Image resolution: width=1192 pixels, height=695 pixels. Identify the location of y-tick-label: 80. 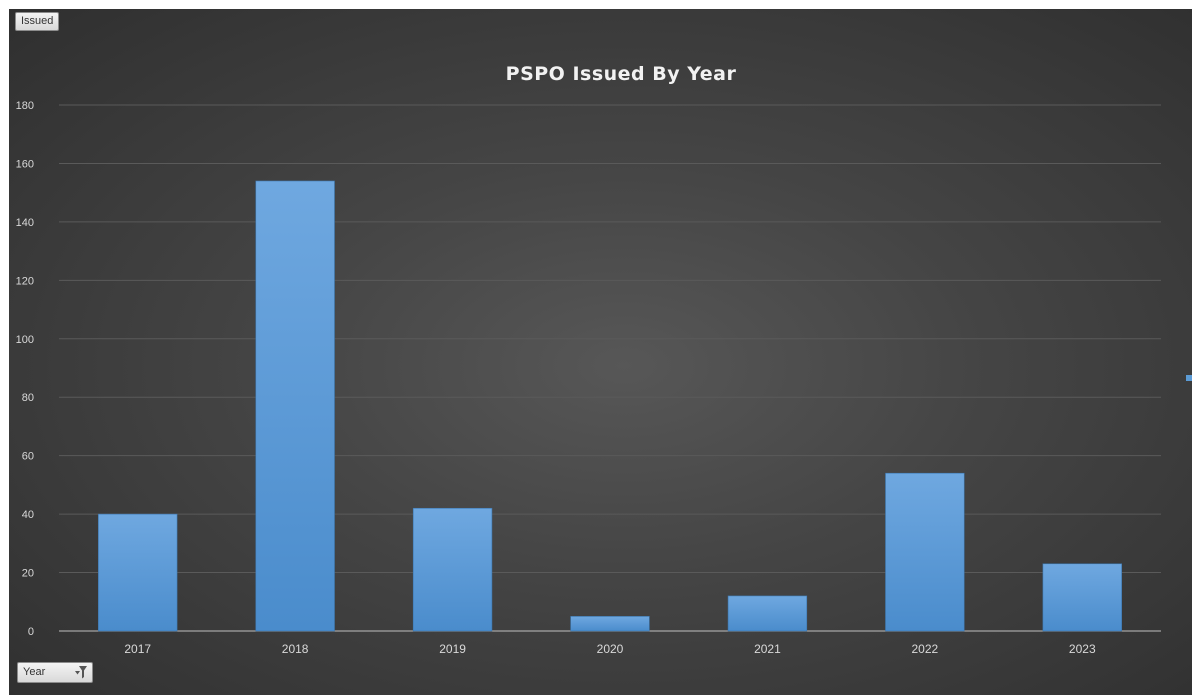
(28, 398).